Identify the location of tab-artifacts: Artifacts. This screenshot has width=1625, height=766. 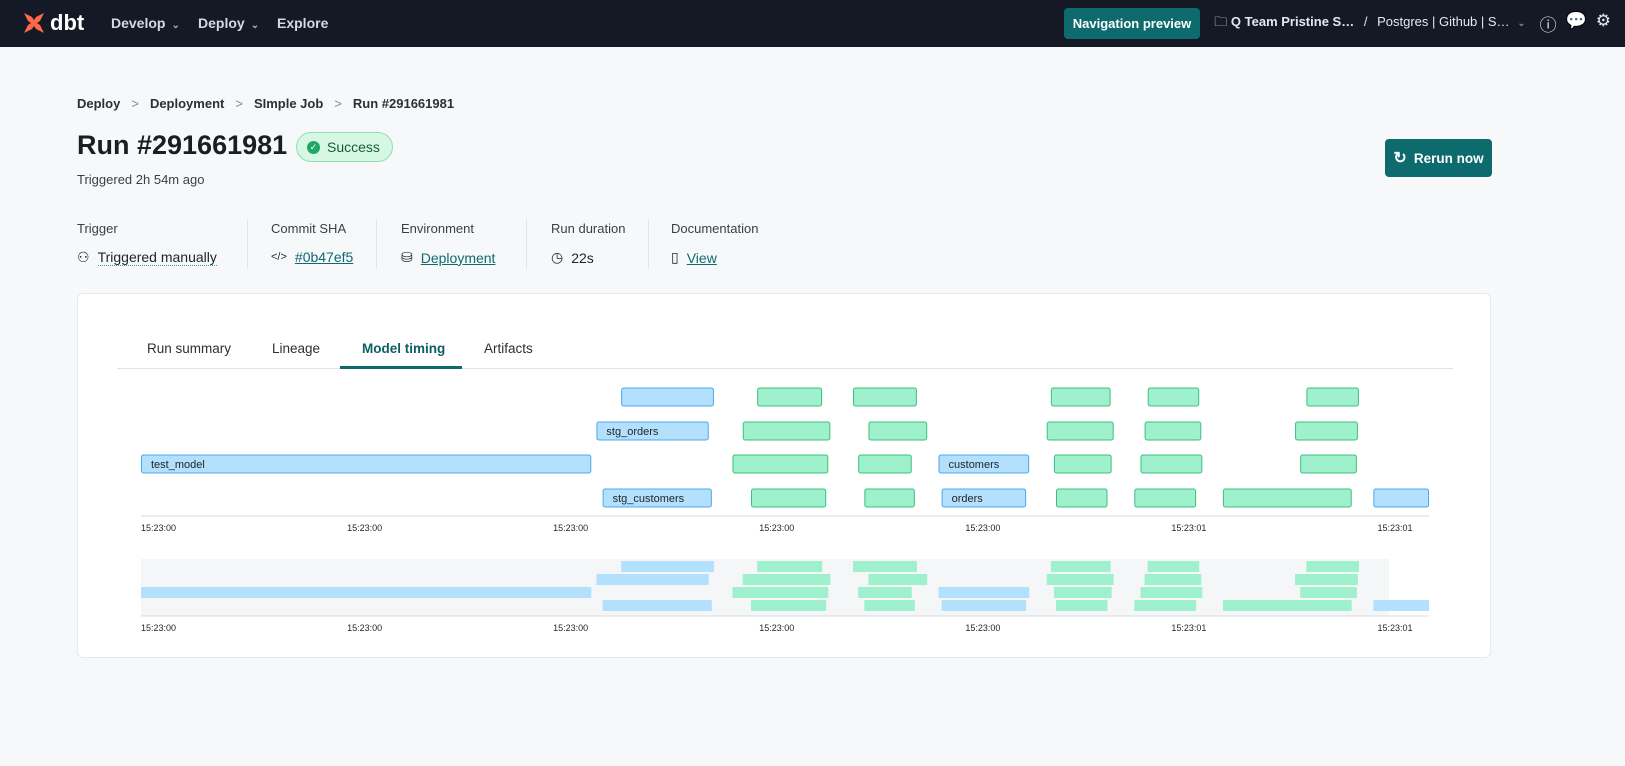
(508, 348).